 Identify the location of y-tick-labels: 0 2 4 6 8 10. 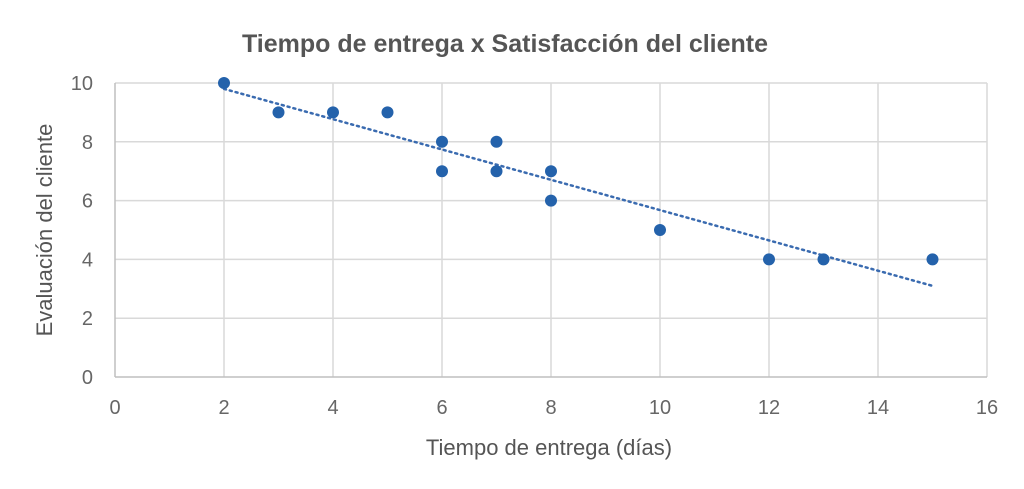
(82, 231).